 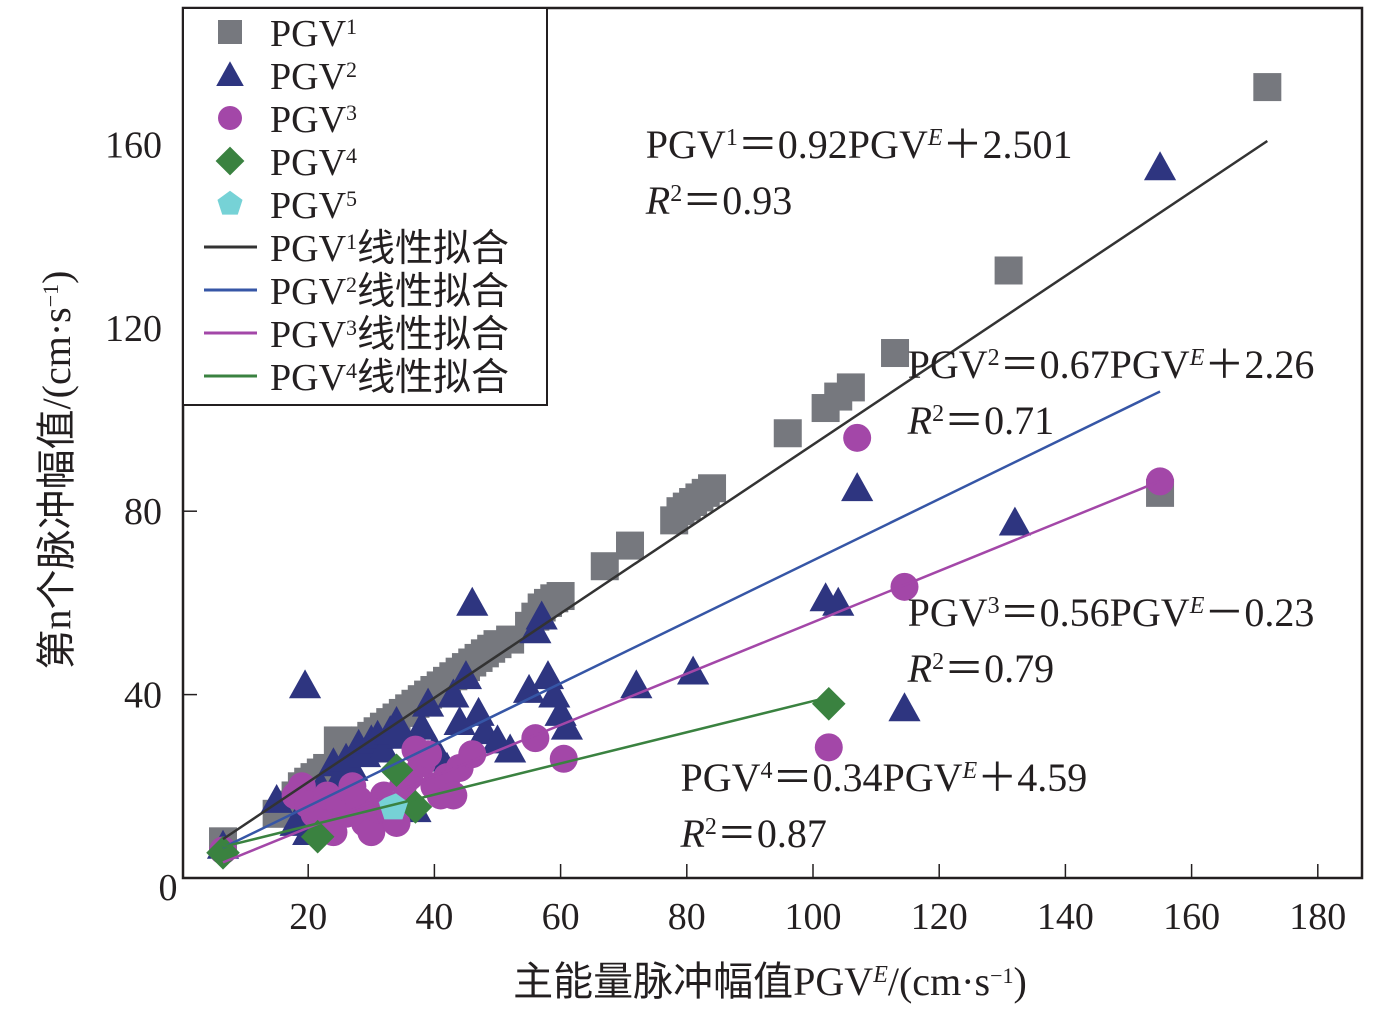 What do you see at coordinates (230, 74) in the screenshot?
I see `legend-triangle-icon` at bounding box center [230, 74].